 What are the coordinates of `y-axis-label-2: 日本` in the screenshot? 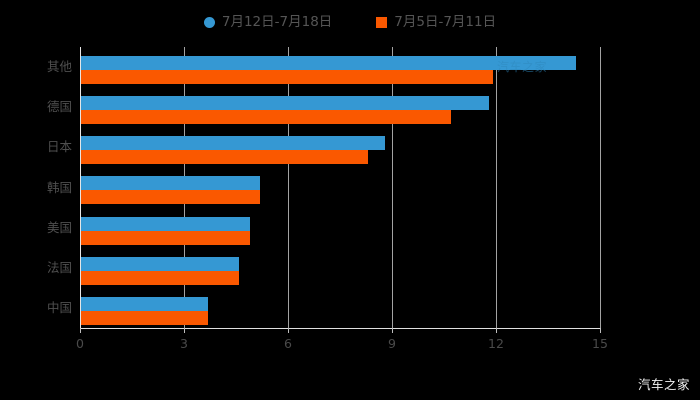 It's located at (59, 147).